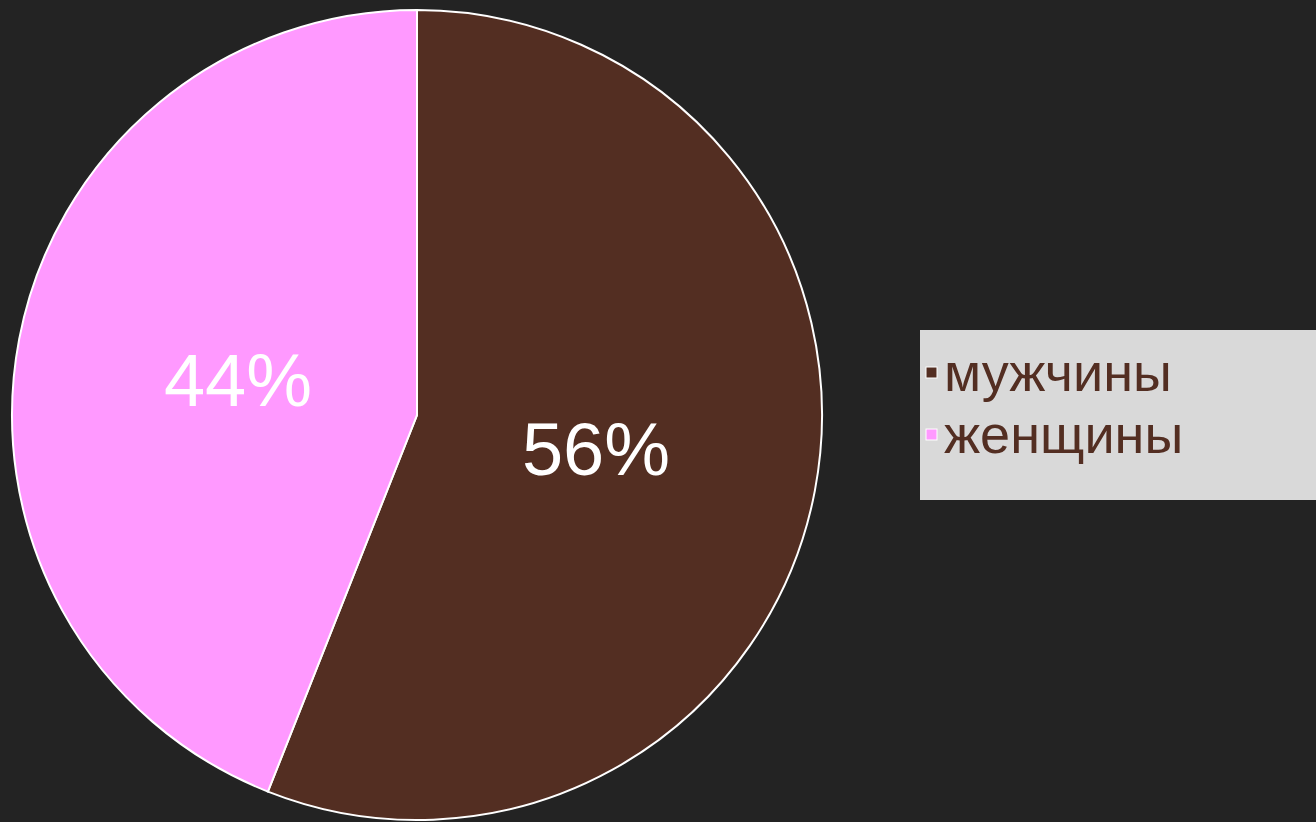 The height and width of the screenshot is (822, 1316). Describe the element at coordinates (1064, 434) in the screenshot. I see `legend-label: женщины` at that location.